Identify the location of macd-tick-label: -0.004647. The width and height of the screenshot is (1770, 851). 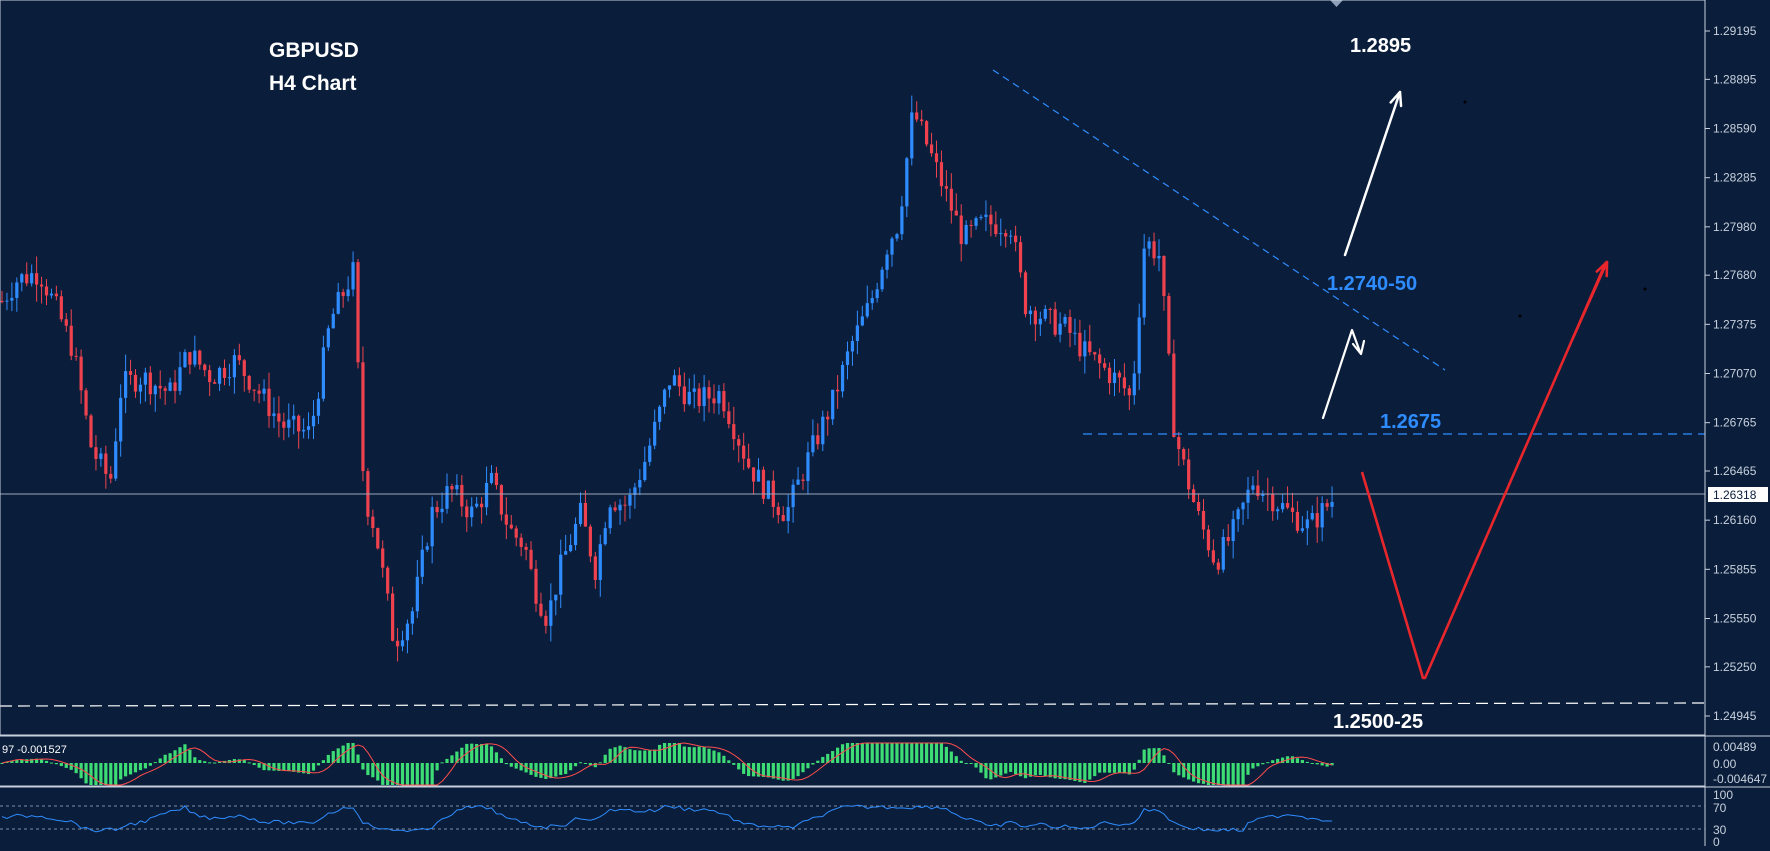
(1740, 779).